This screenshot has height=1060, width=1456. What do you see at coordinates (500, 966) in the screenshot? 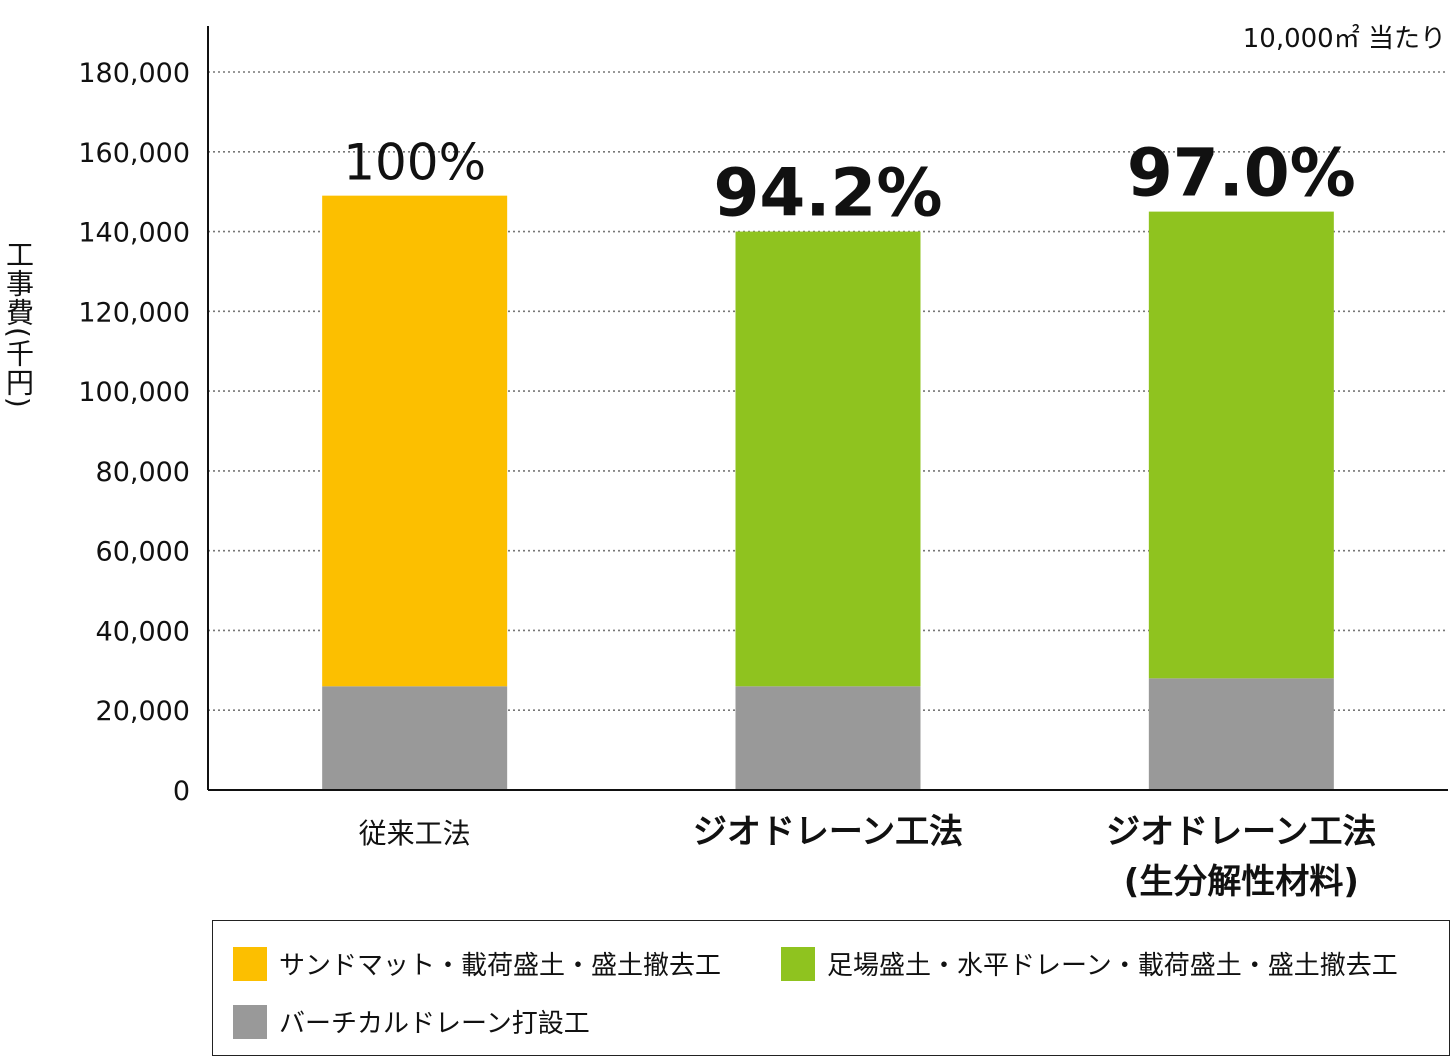
I see `legend-label: サンドマット・載荷盛土・盛土撤去工` at bounding box center [500, 966].